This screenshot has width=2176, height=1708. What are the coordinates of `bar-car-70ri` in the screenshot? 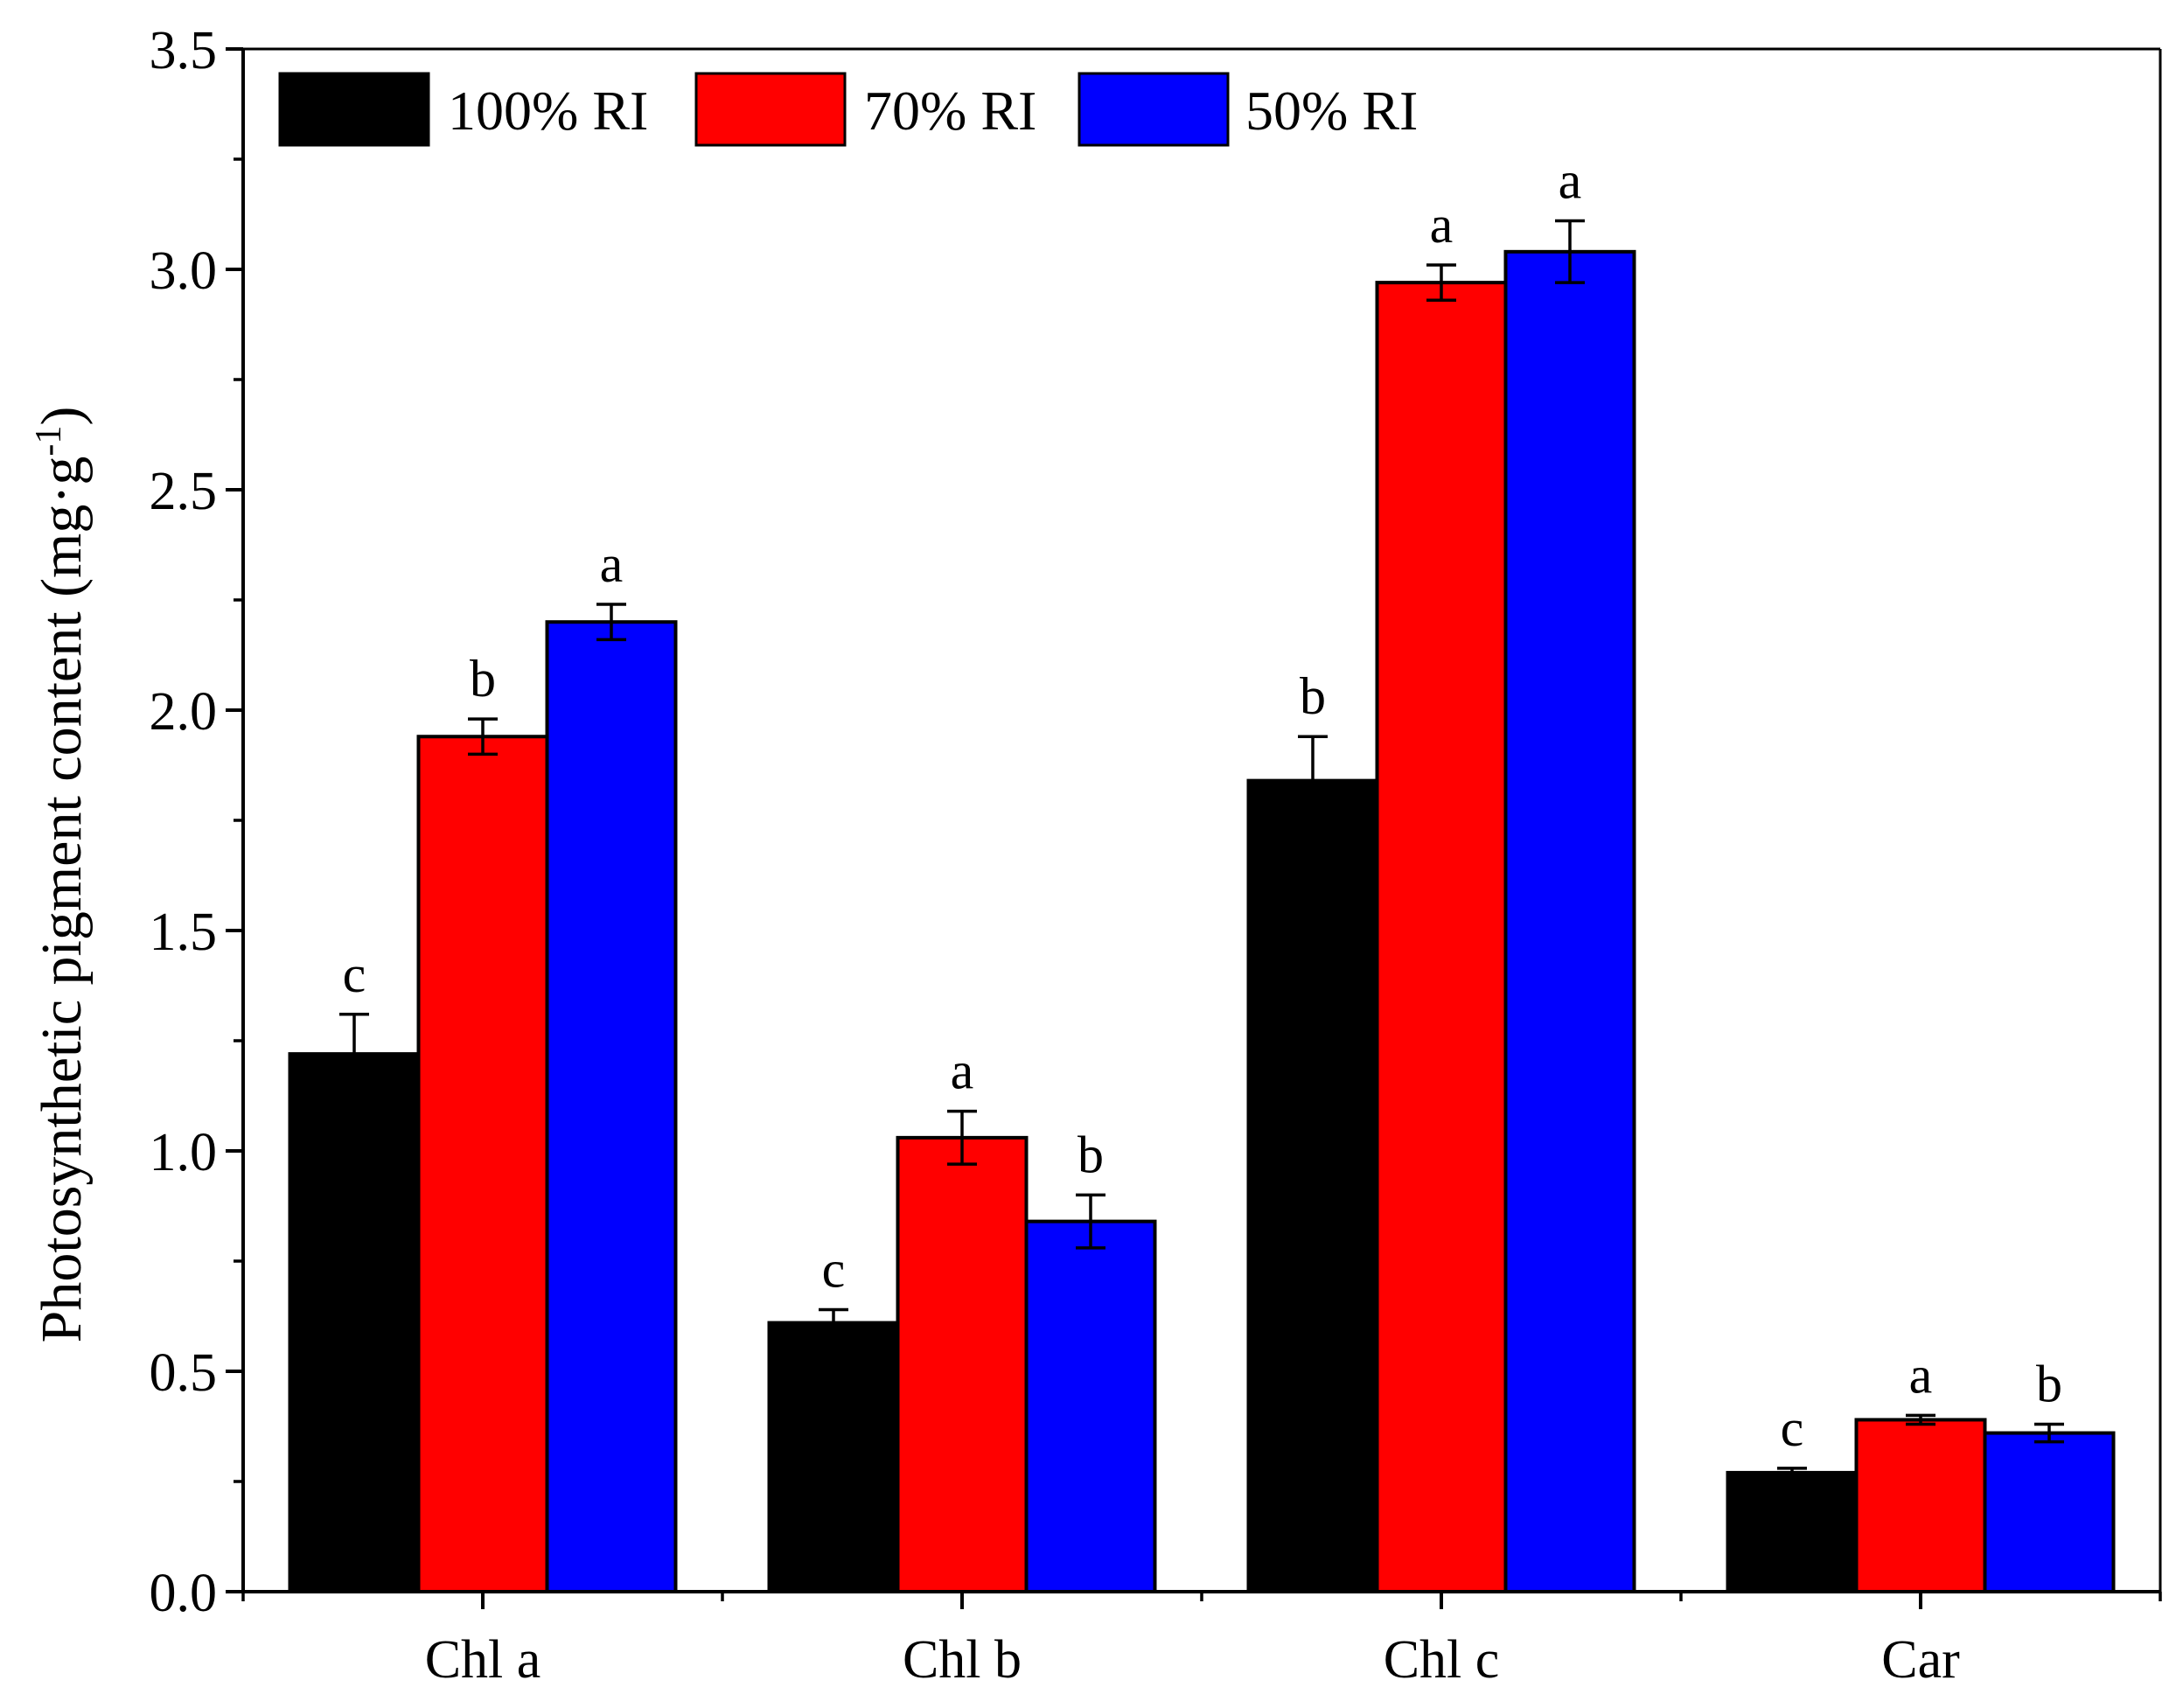 It's located at (1920, 1505).